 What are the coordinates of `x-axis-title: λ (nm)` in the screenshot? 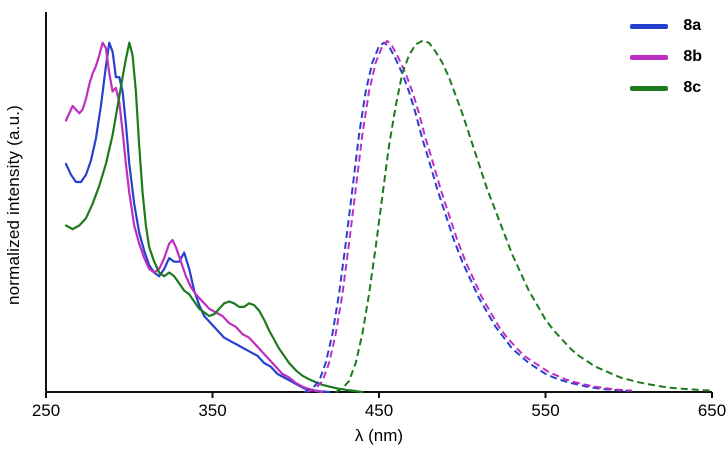 It's located at (379, 435).